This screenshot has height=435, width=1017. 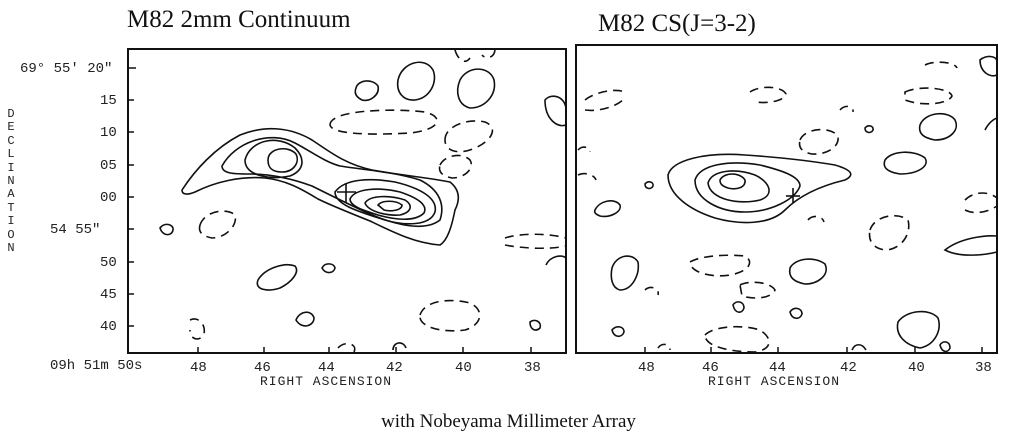 What do you see at coordinates (326, 381) in the screenshot?
I see `left-ra-axis-title: RIGHT ASCENSION` at bounding box center [326, 381].